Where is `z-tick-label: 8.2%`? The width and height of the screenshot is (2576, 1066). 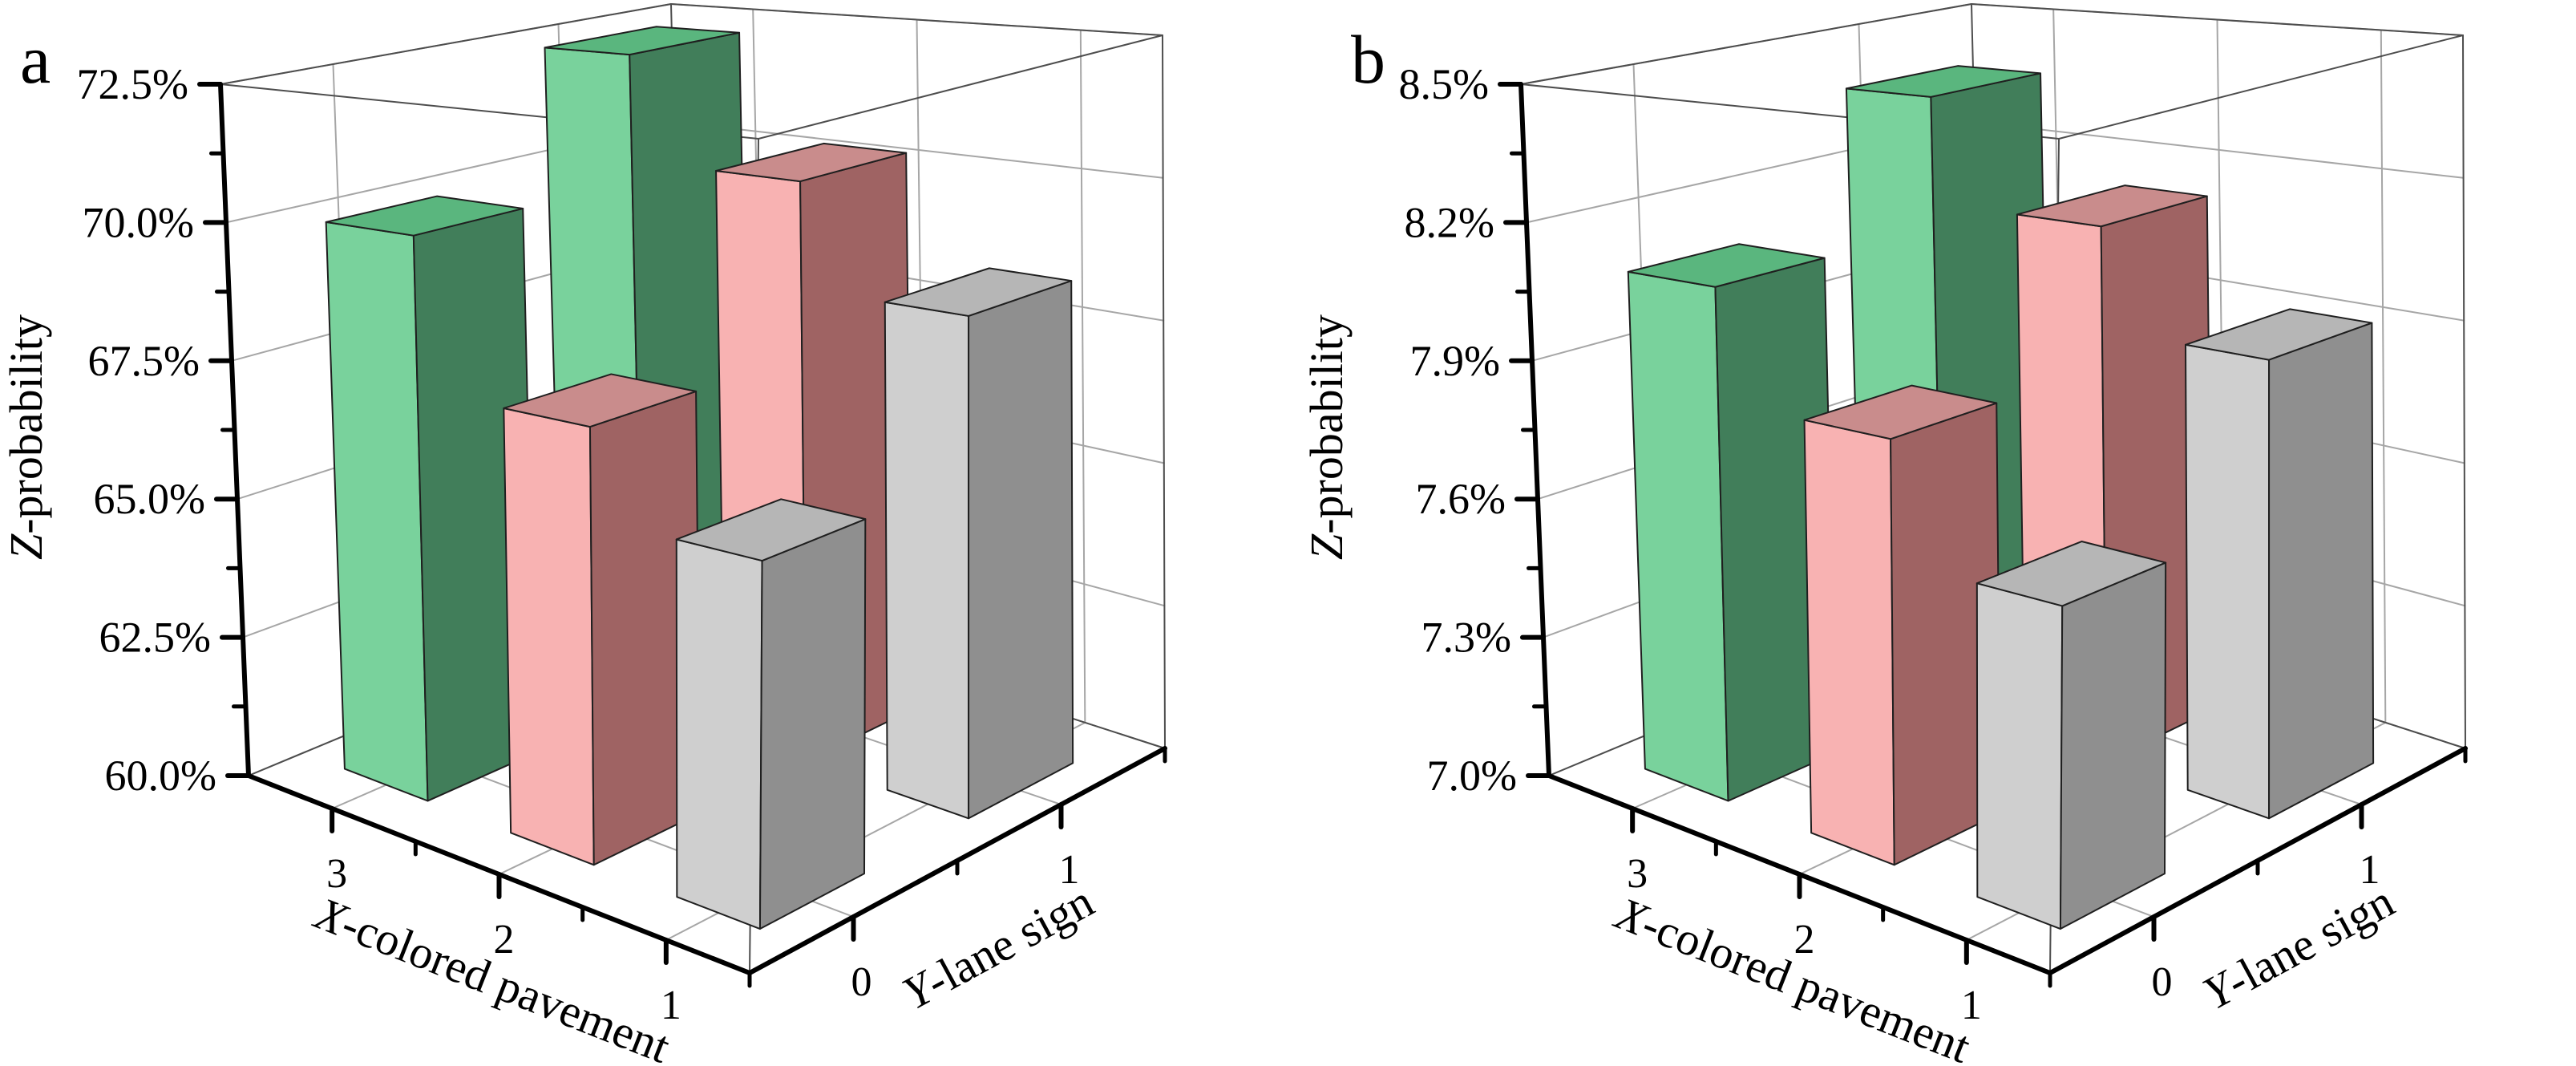
z-tick-label: 8.2% is located at coordinates (1449, 222).